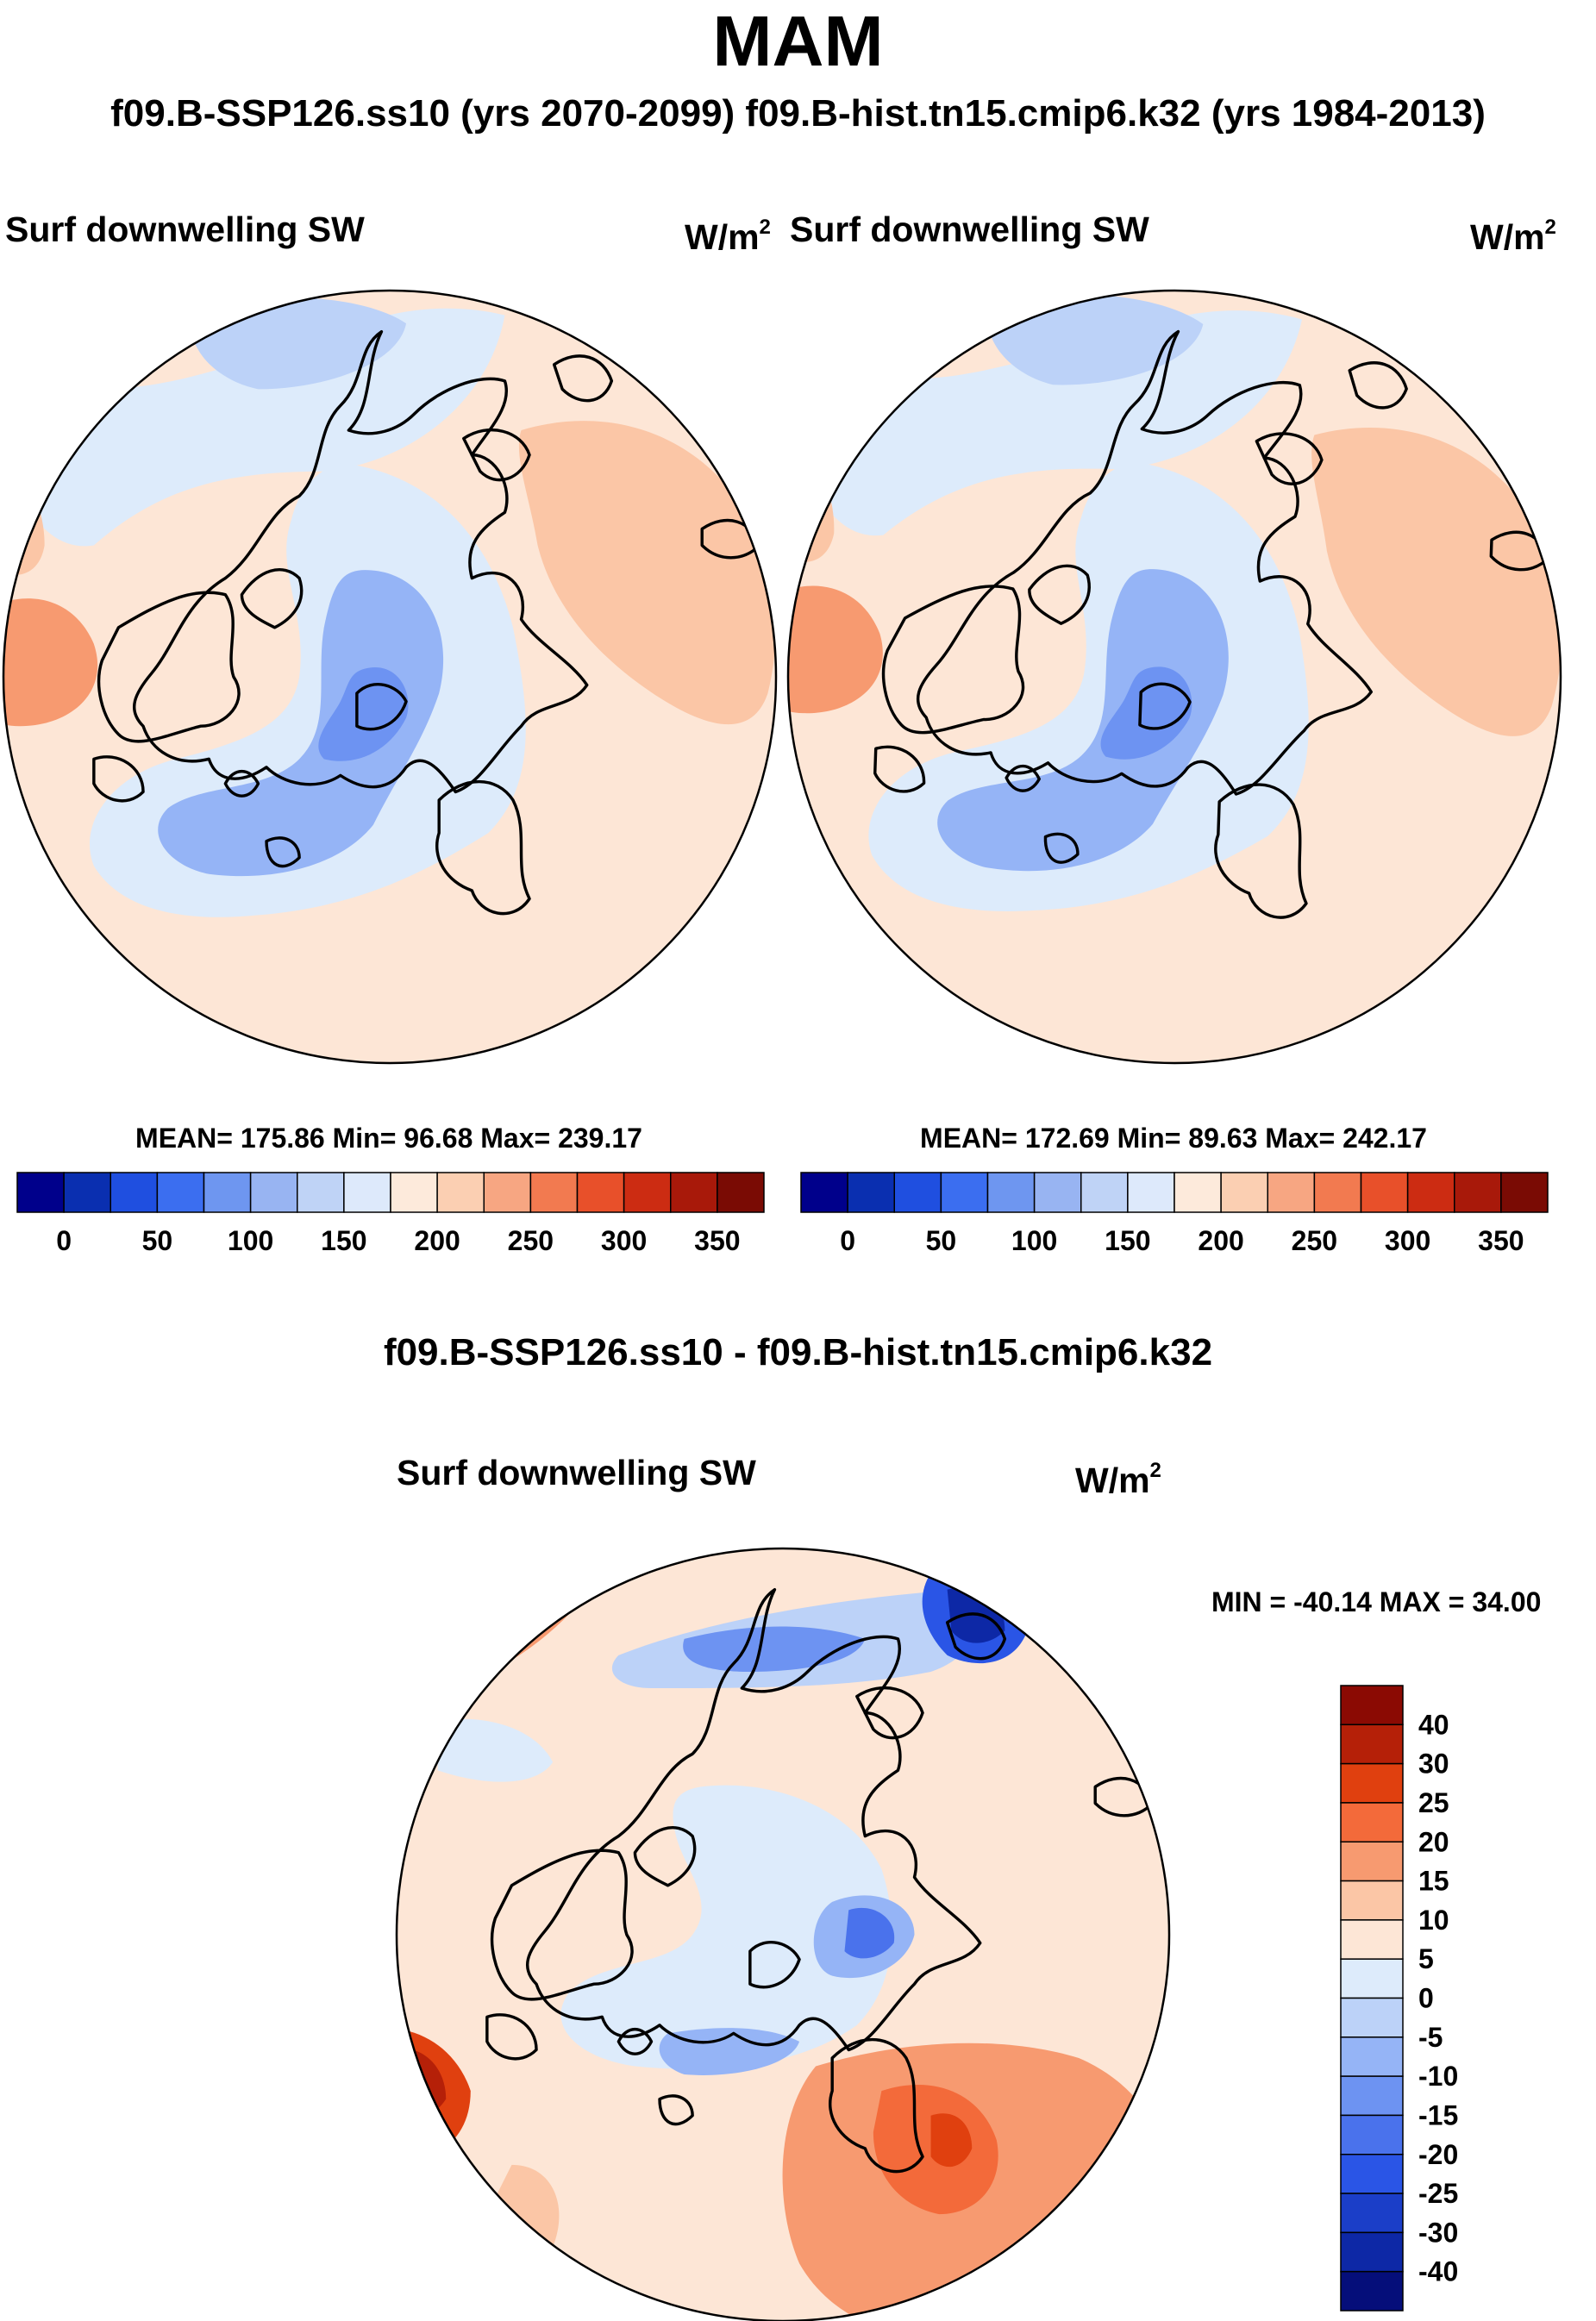 This screenshot has width=1596, height=2321. Describe the element at coordinates (1433, 1724) in the screenshot. I see `colorbar-tick-label: 40` at that location.